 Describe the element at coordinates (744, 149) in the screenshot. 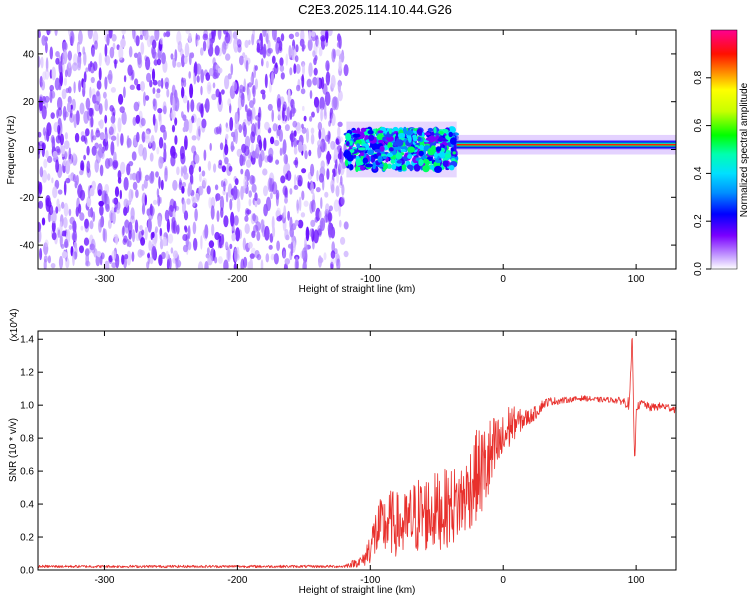

I see `colorbar-label: Normalized spectral amplitude` at that location.